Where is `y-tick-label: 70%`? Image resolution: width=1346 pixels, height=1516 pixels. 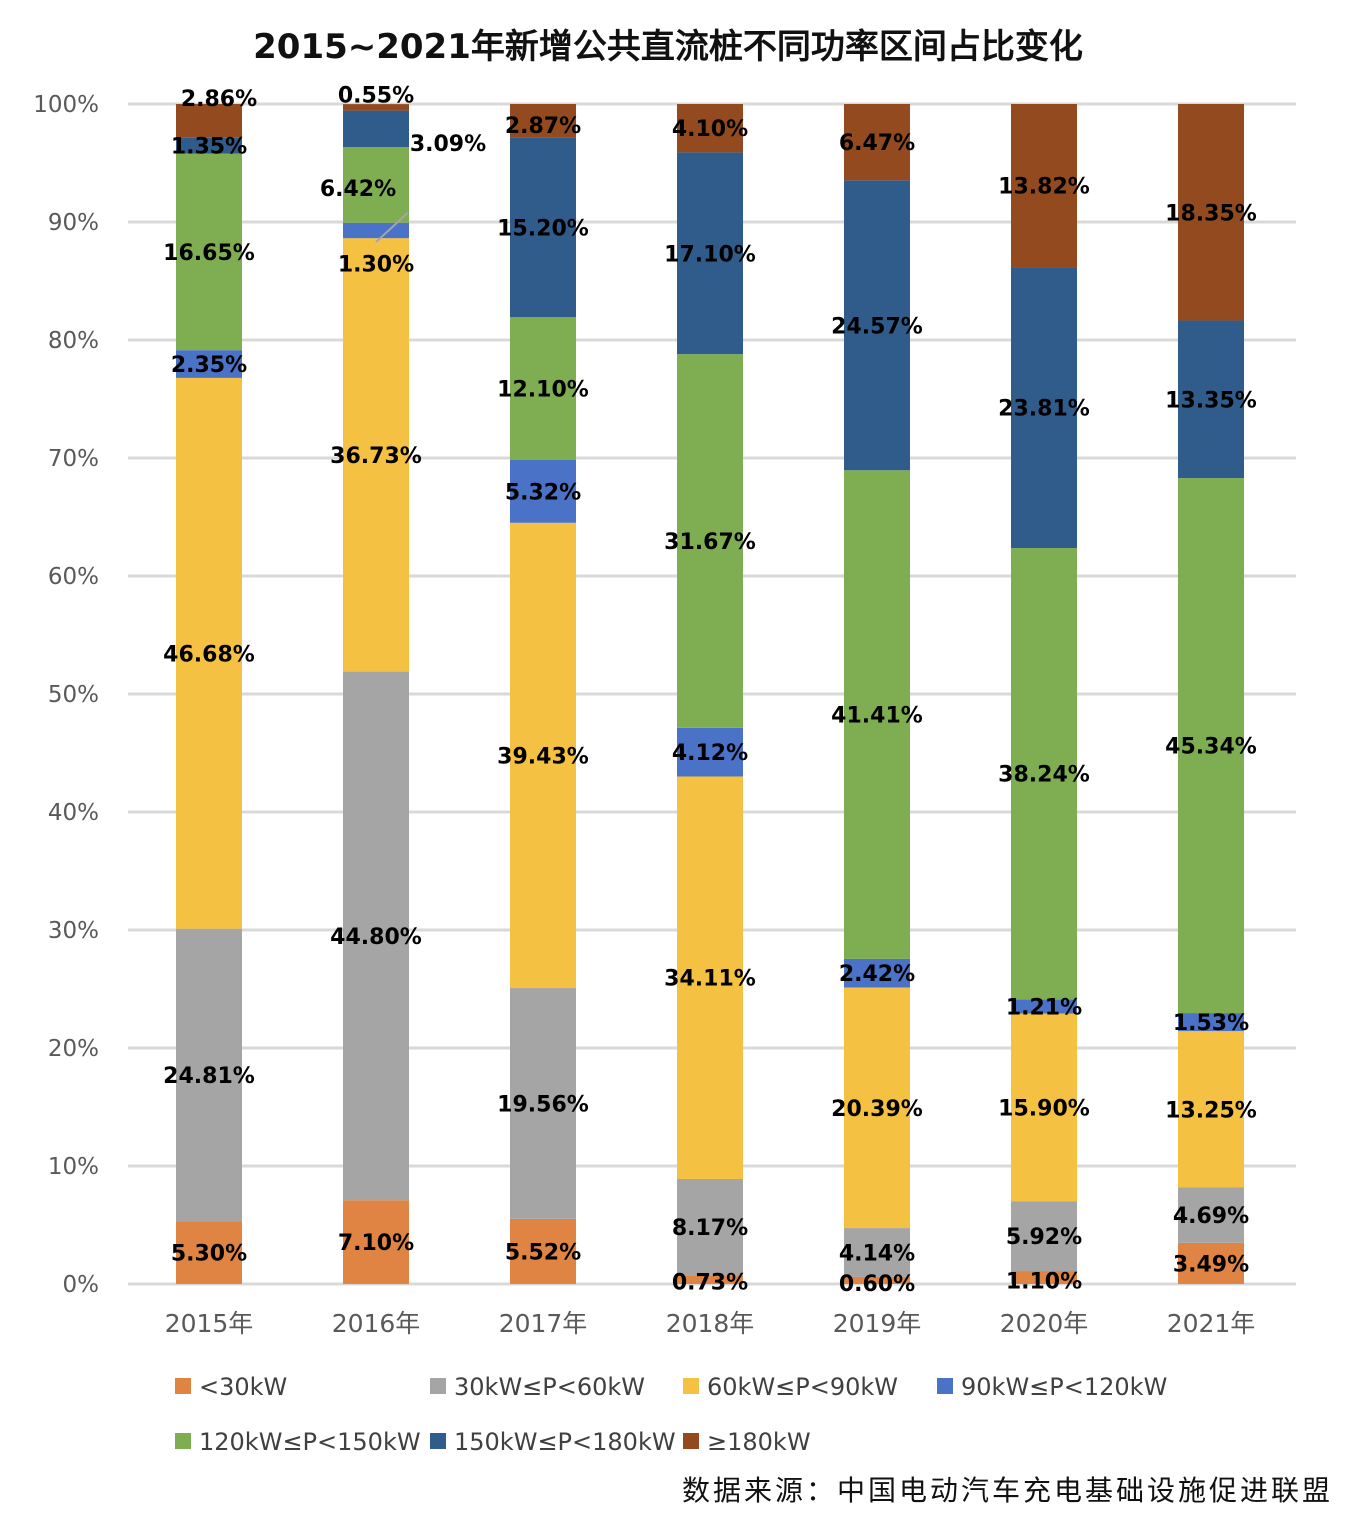 y-tick-label: 70% is located at coordinates (73, 459).